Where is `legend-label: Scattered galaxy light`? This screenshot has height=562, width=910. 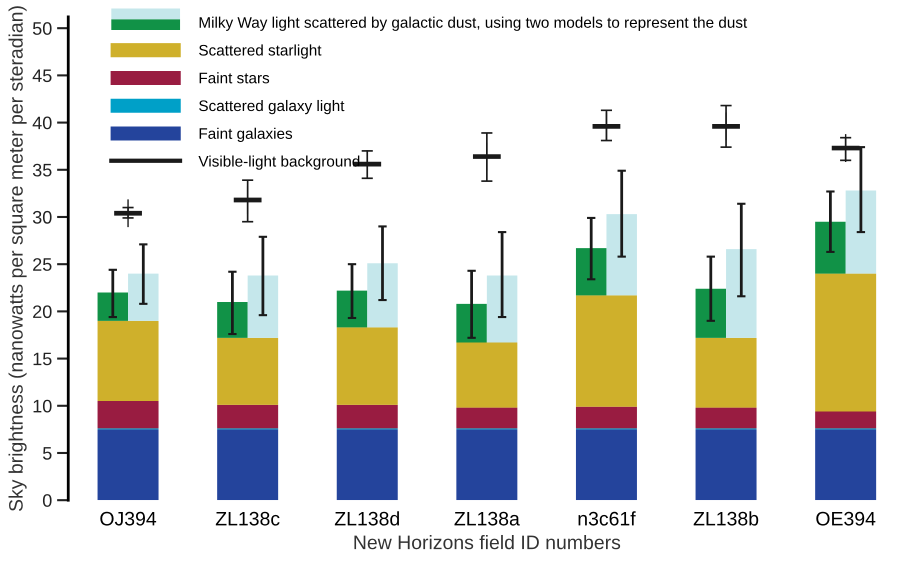 legend-label: Scattered galaxy light is located at coordinates (271, 107).